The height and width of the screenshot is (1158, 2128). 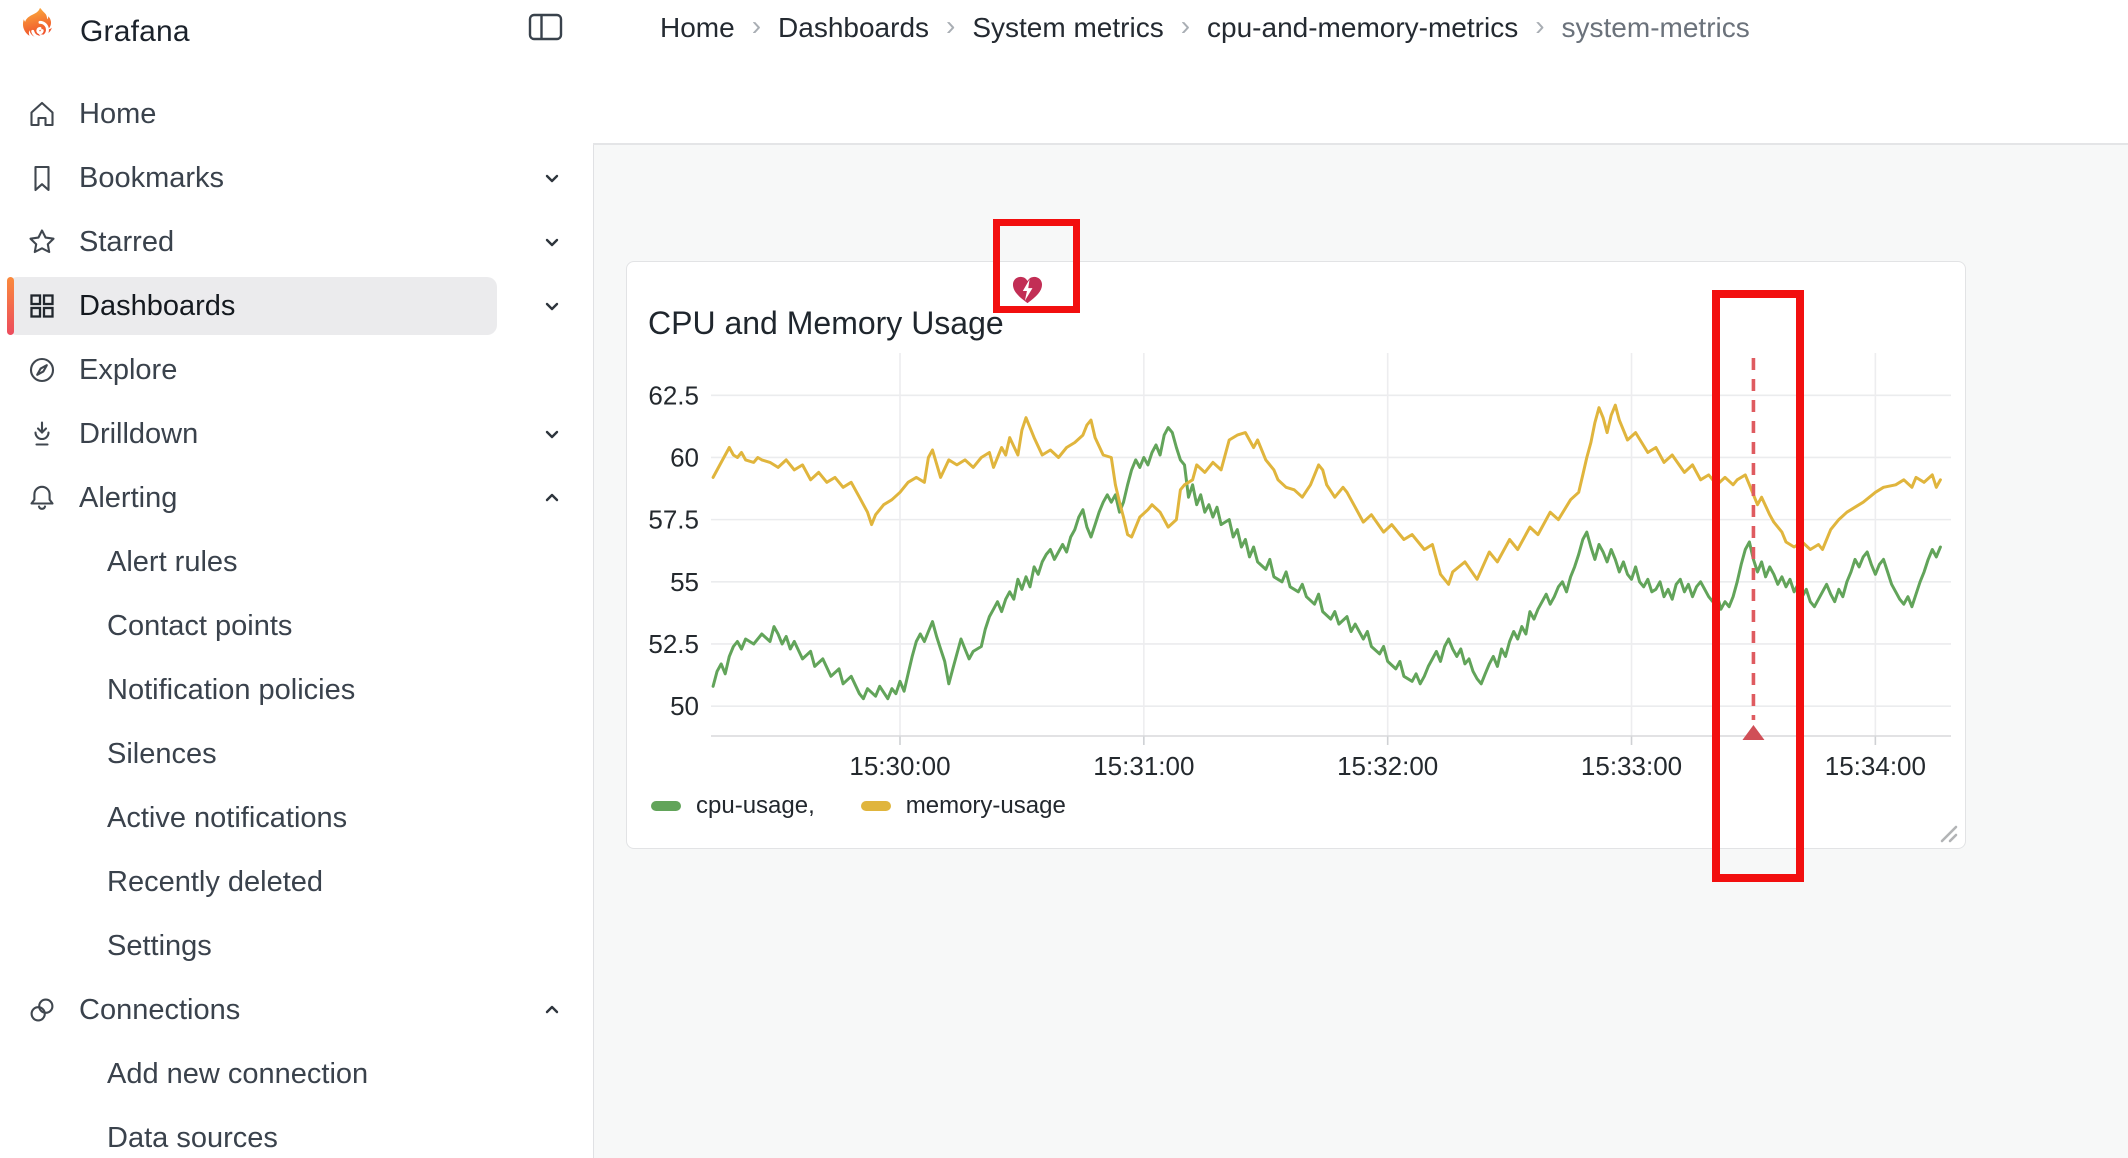 What do you see at coordinates (238, 1073) in the screenshot?
I see `sidebar-item-label: Add new connection` at bounding box center [238, 1073].